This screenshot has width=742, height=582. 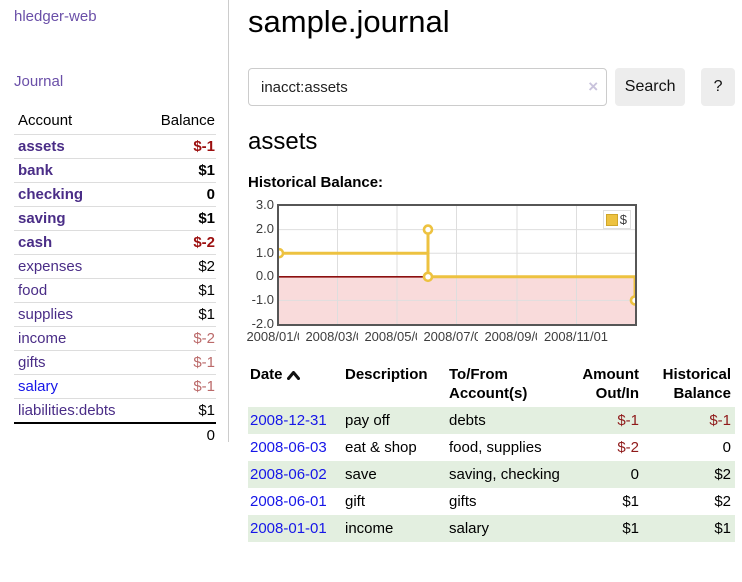 I want to click on transaction-date-link: 2008-06-03, so click(x=288, y=447).